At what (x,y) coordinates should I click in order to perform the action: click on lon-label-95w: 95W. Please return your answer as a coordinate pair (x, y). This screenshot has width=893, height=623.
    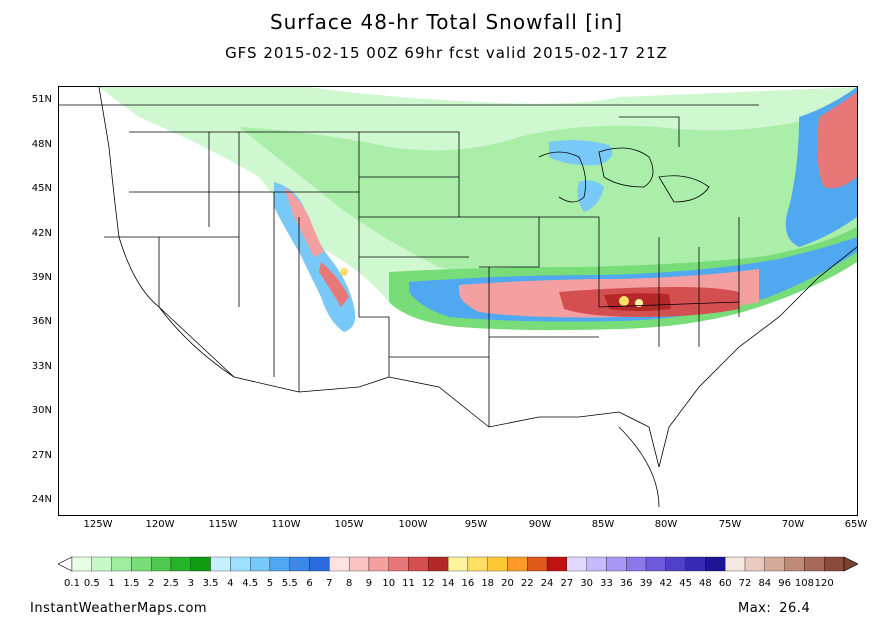
    Looking at the image, I should click on (476, 524).